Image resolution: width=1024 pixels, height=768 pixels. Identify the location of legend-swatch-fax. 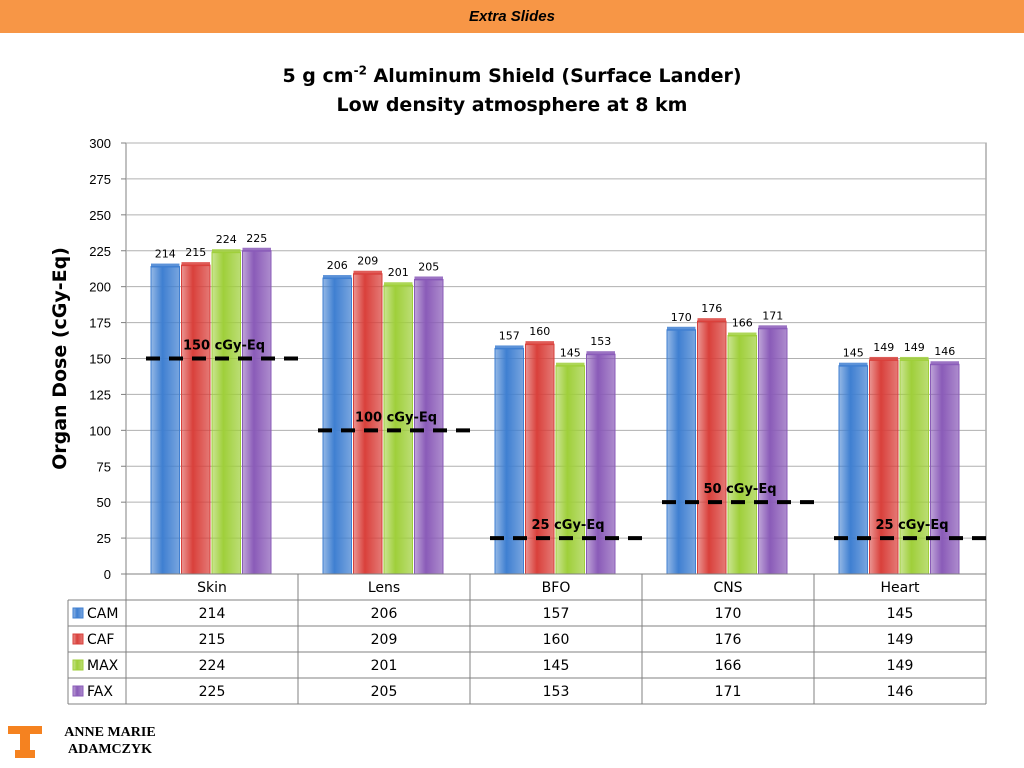
(78, 691).